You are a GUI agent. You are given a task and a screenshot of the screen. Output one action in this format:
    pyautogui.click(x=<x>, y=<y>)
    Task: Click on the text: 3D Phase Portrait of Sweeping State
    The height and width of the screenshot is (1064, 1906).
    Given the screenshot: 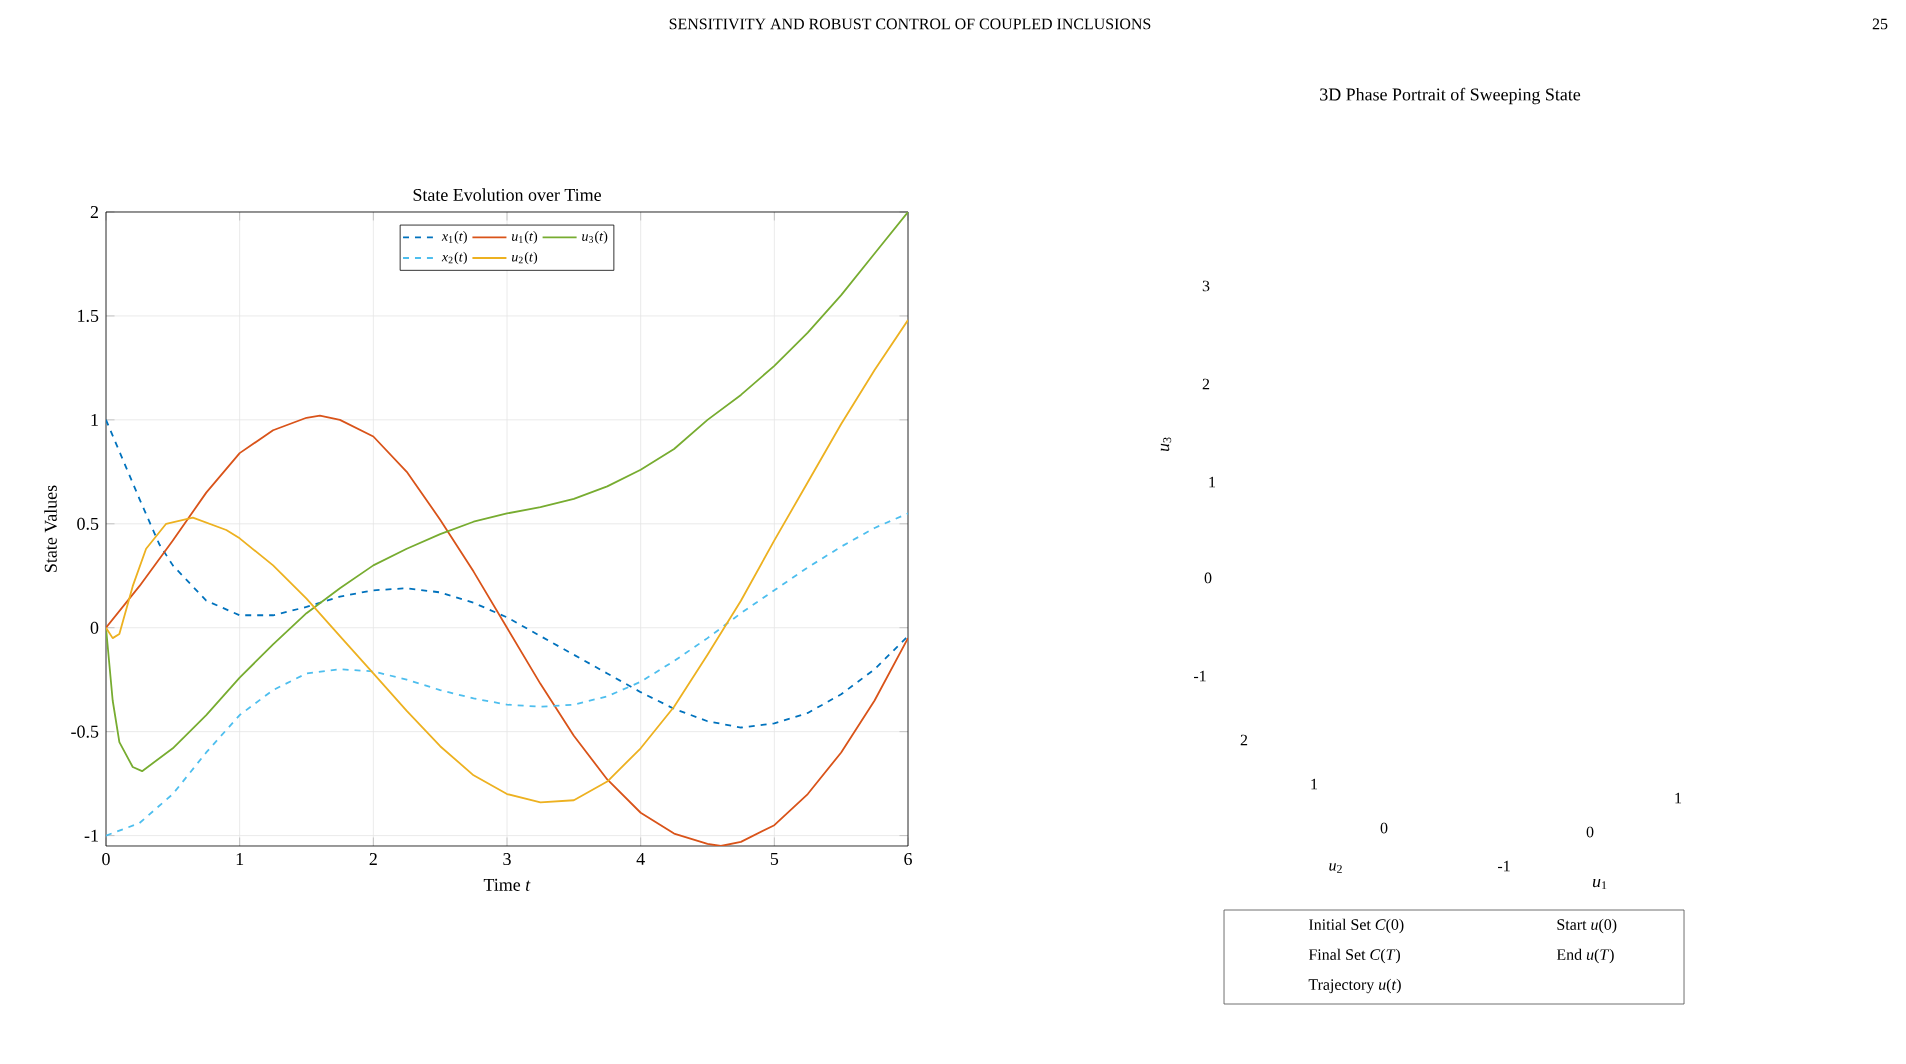 What is the action you would take?
    pyautogui.click(x=1450, y=96)
    